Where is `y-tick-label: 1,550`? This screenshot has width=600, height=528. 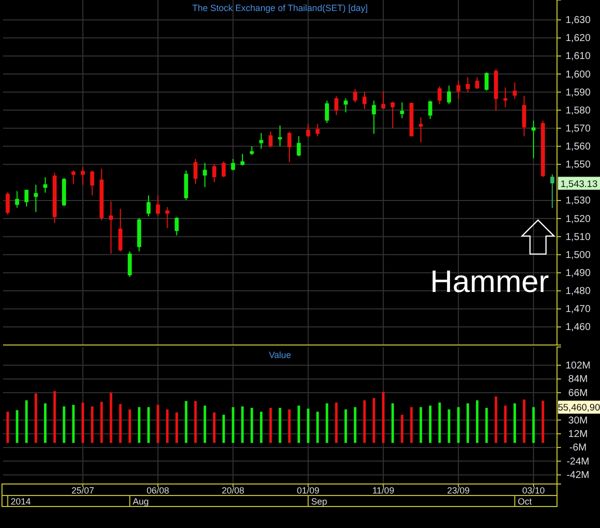 y-tick-label: 1,550 is located at coordinates (578, 165).